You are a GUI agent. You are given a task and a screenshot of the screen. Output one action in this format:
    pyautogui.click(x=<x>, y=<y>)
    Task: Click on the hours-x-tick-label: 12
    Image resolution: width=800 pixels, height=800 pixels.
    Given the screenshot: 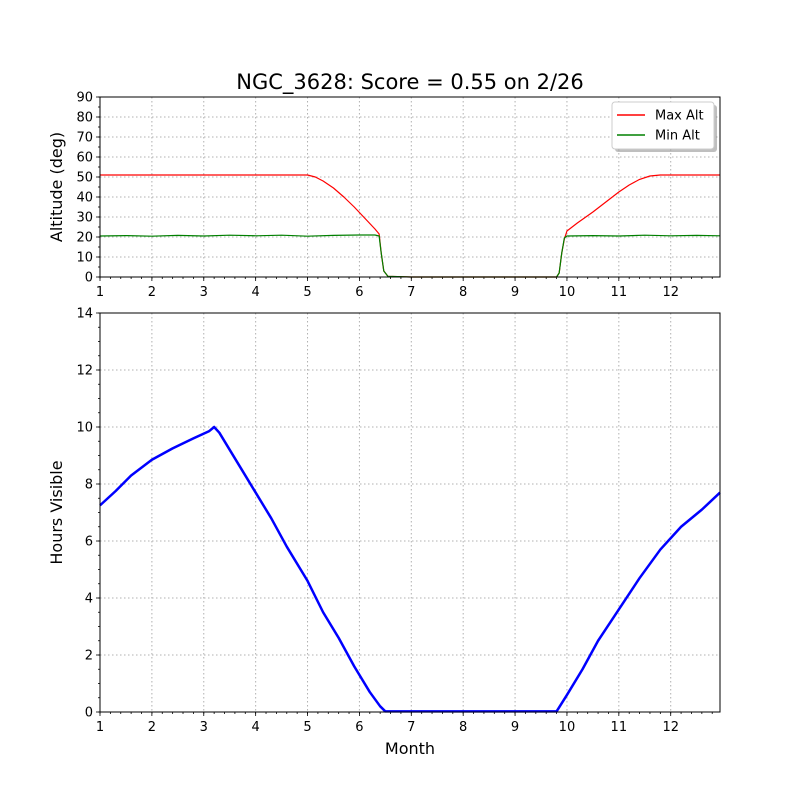 What is the action you would take?
    pyautogui.click(x=670, y=727)
    